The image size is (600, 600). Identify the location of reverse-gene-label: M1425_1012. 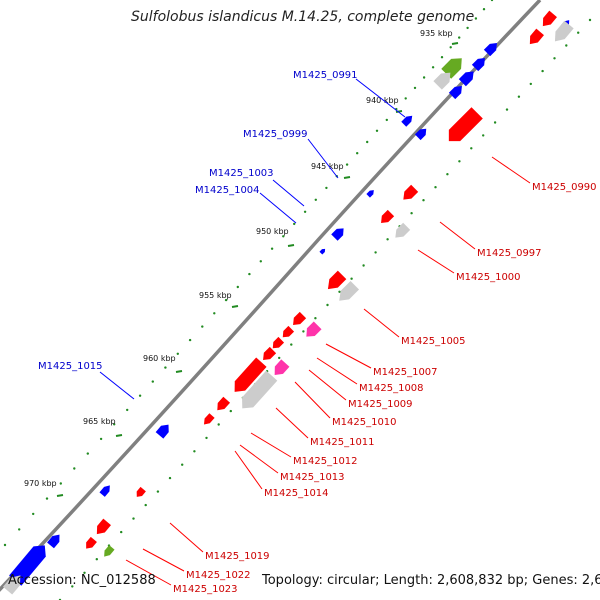
(325, 461).